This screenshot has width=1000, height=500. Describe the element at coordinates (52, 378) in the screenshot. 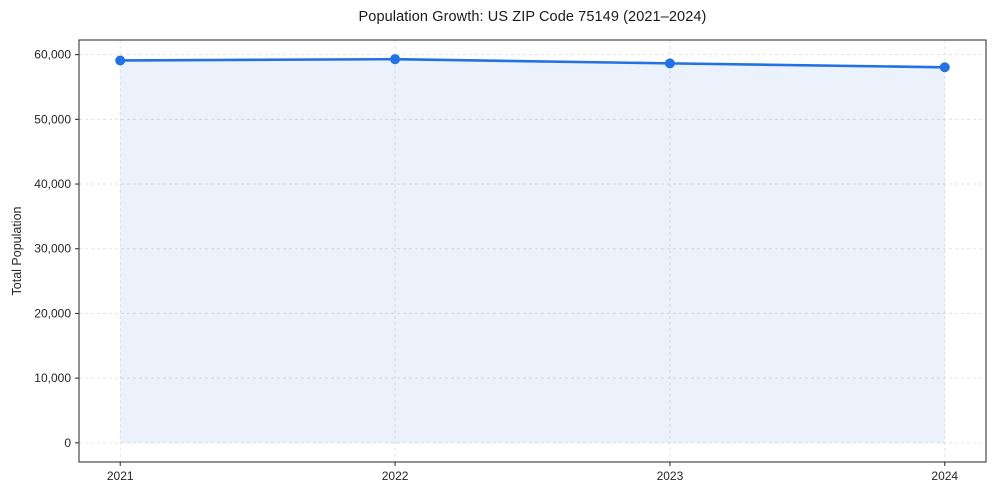

I see `y-tick-label: 10,000` at that location.